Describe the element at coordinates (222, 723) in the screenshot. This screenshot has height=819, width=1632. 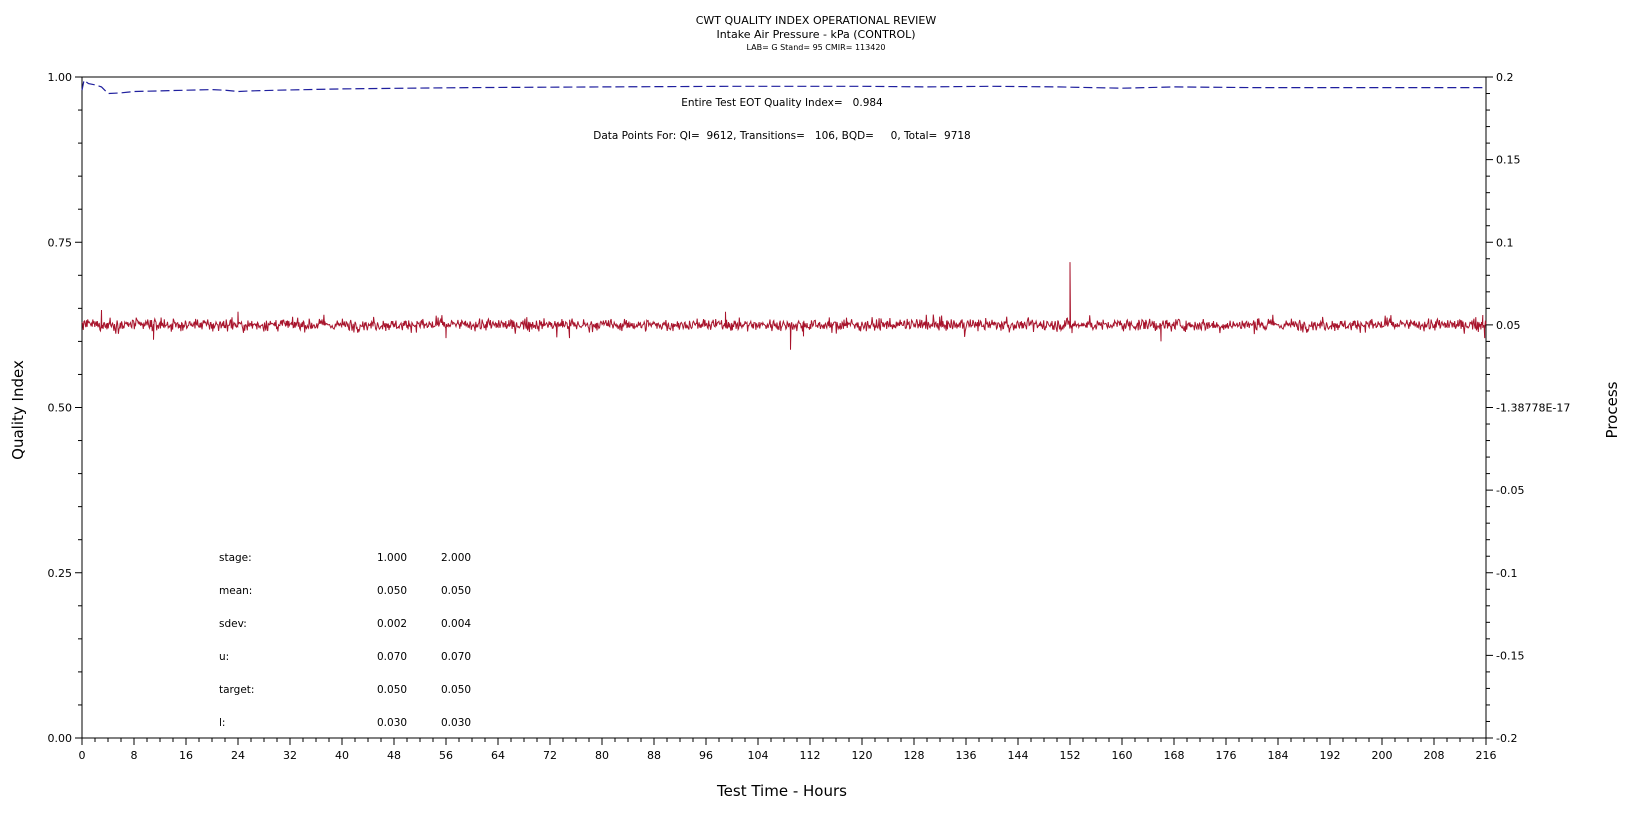
I see `stats-row-label: l:` at that location.